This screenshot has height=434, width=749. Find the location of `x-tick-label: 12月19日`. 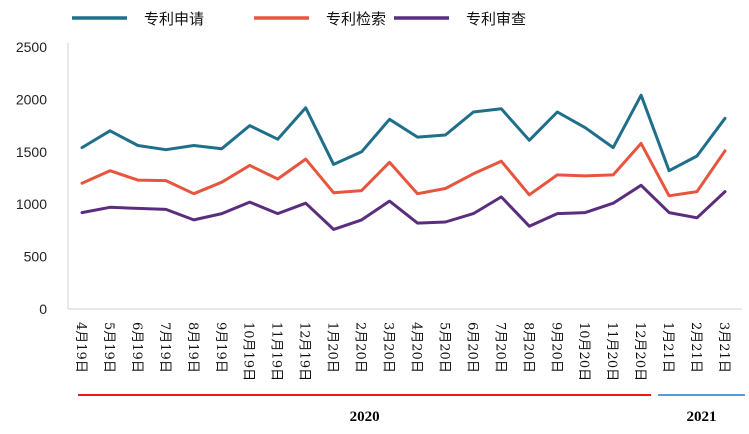

x-tick-label: 12月19日 is located at coordinates (304, 351).